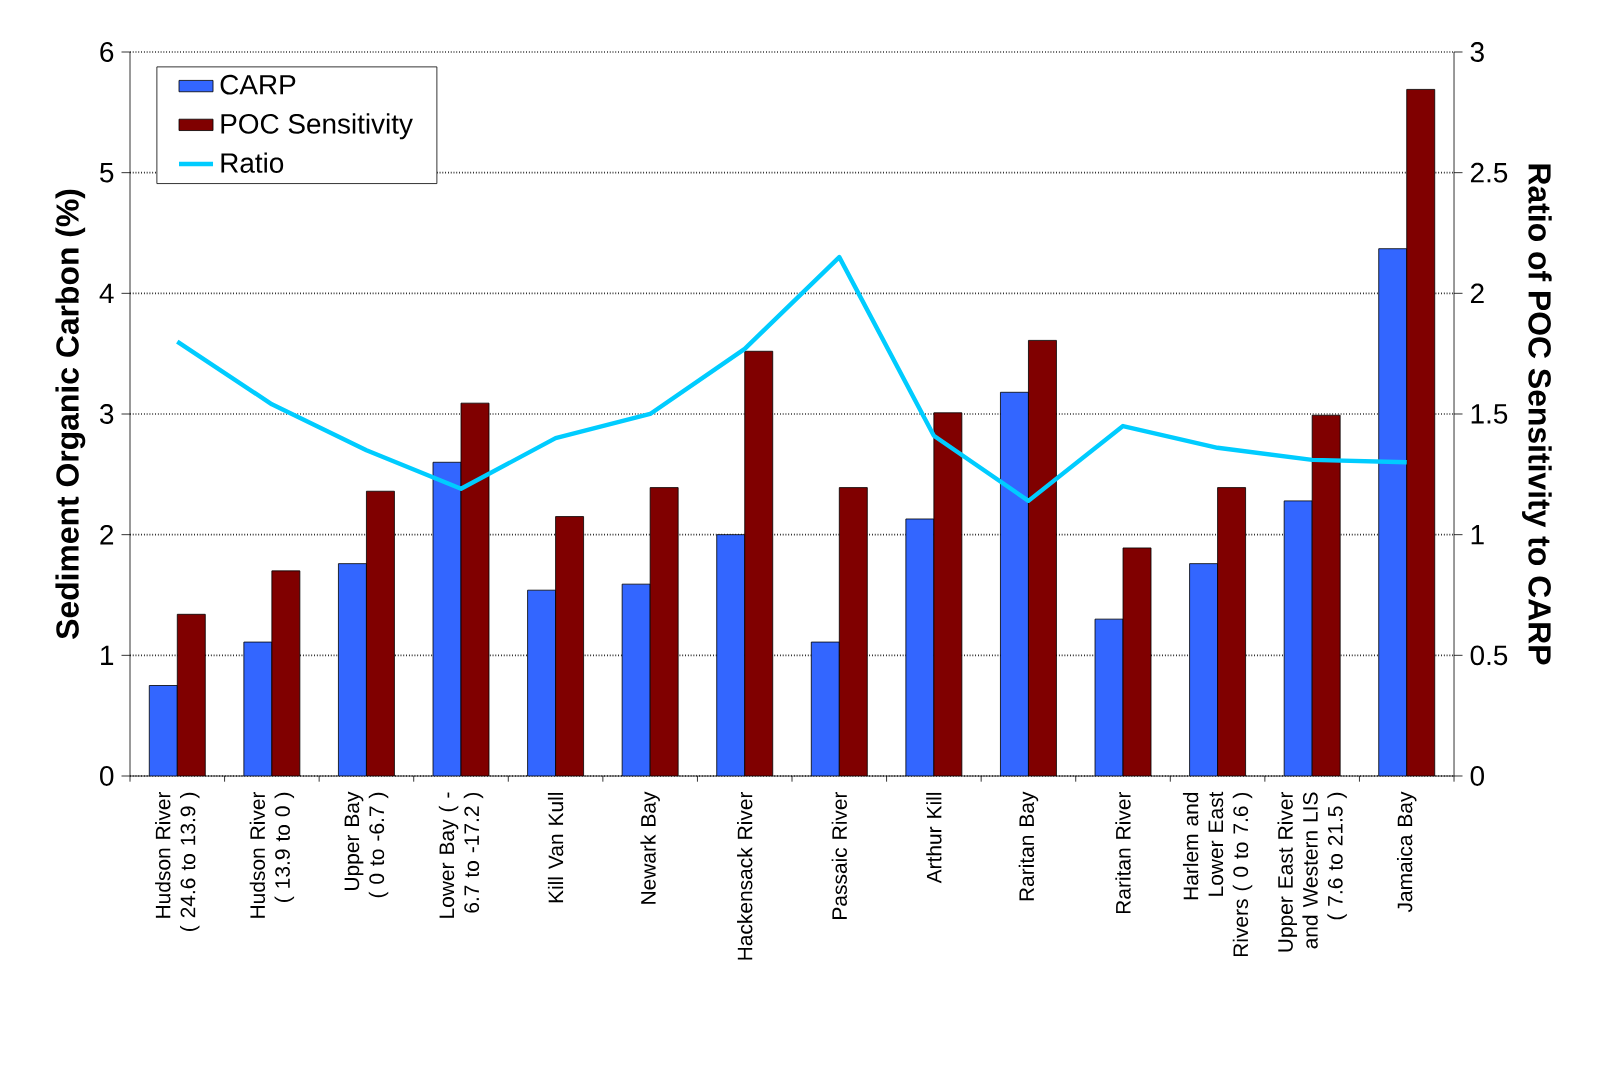 This screenshot has height=1090, width=1598. I want to click on y2-tick-label: 1.5, so click(1489, 414).